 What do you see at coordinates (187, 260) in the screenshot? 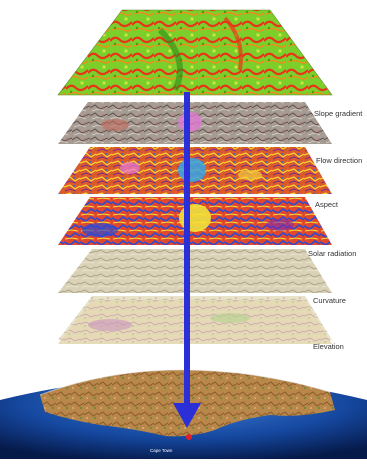
I see `projection-arrow` at bounding box center [187, 260].